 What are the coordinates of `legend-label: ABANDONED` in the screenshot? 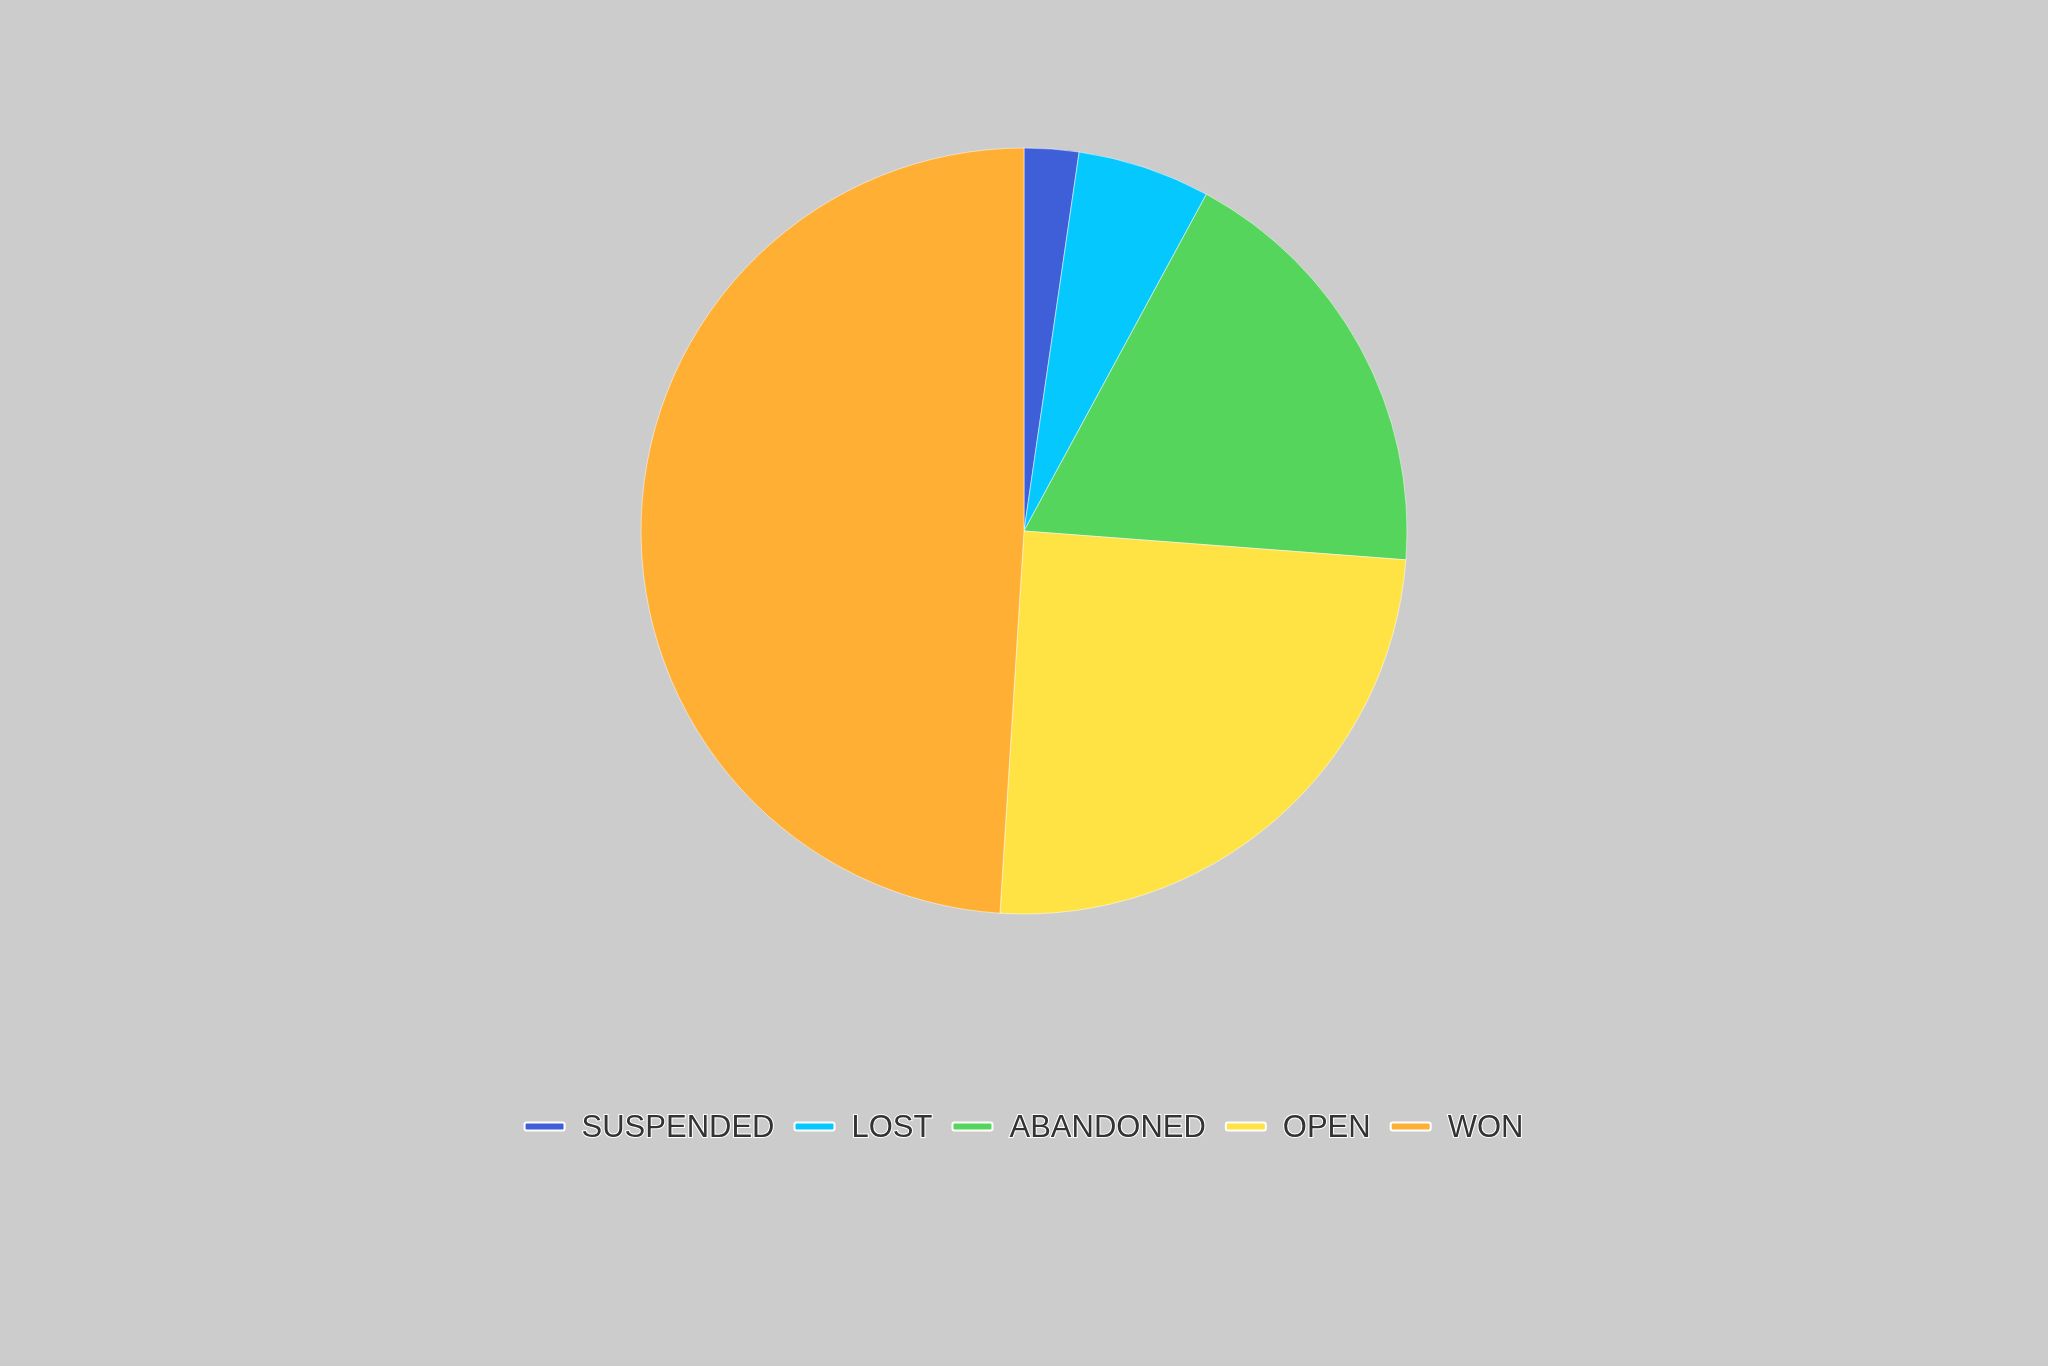 It's located at (1107, 1126).